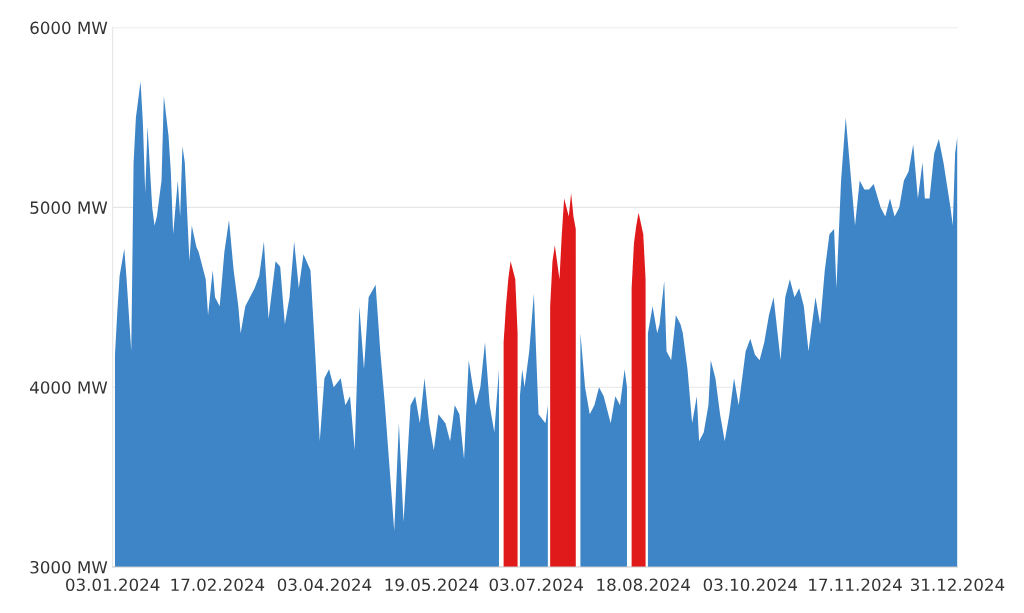  What do you see at coordinates (536, 585) in the screenshot?
I see `x-tick-label: 03.07.2024` at bounding box center [536, 585].